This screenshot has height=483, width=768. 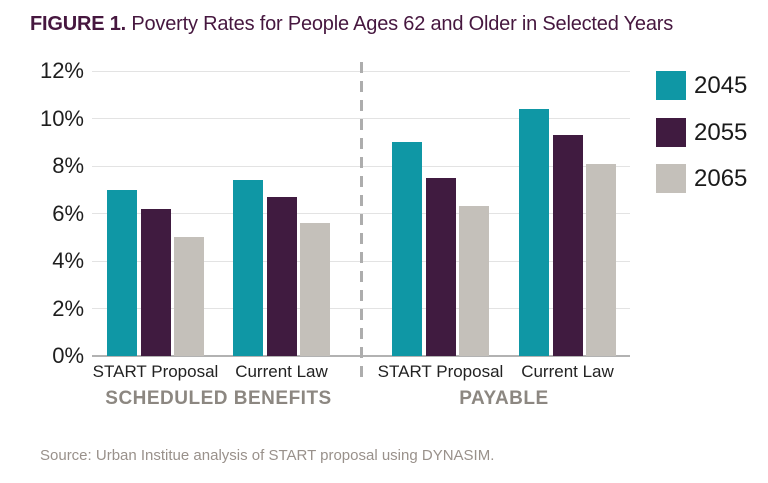 I want to click on x-axis-group-label: PAYABLE, so click(x=504, y=398).